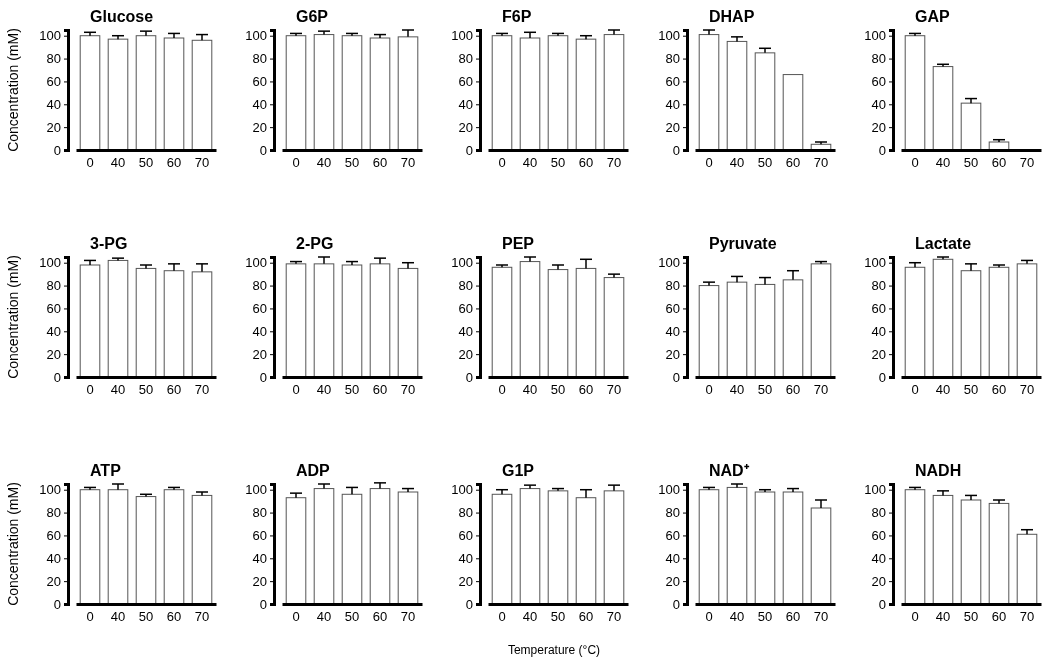 This screenshot has width=1050, height=669. I want to click on chart-title: NADH, so click(938, 470).